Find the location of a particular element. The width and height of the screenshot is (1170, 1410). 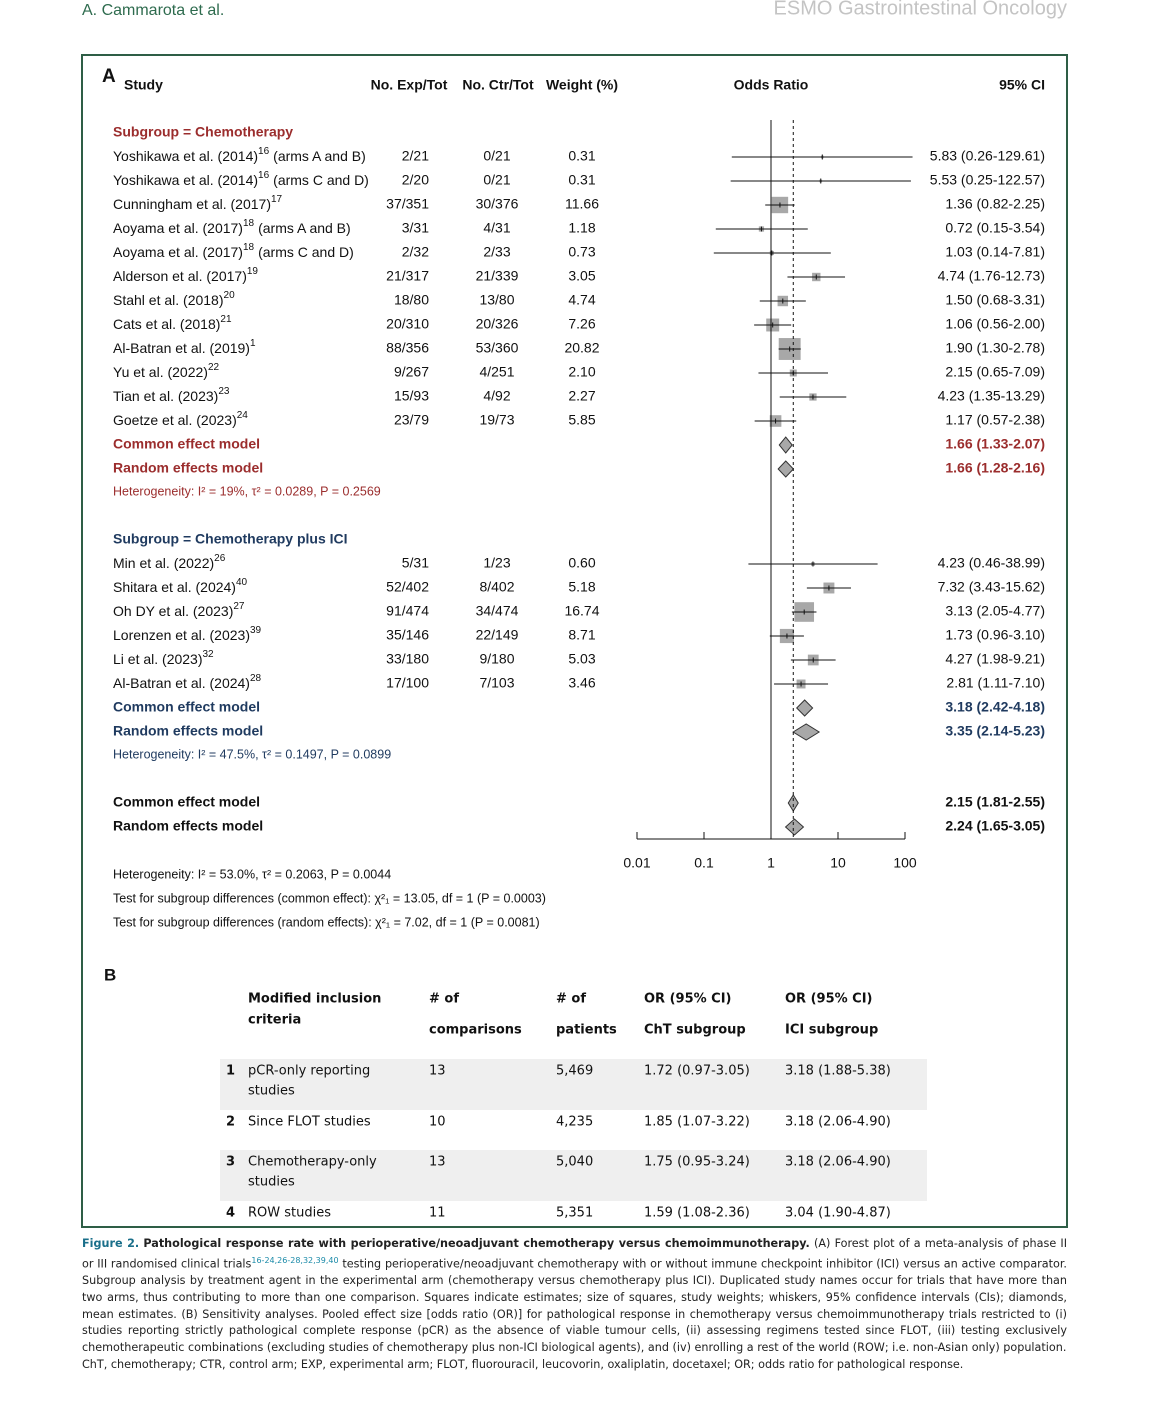

exp-count: 35/146 is located at coordinates (407, 635).